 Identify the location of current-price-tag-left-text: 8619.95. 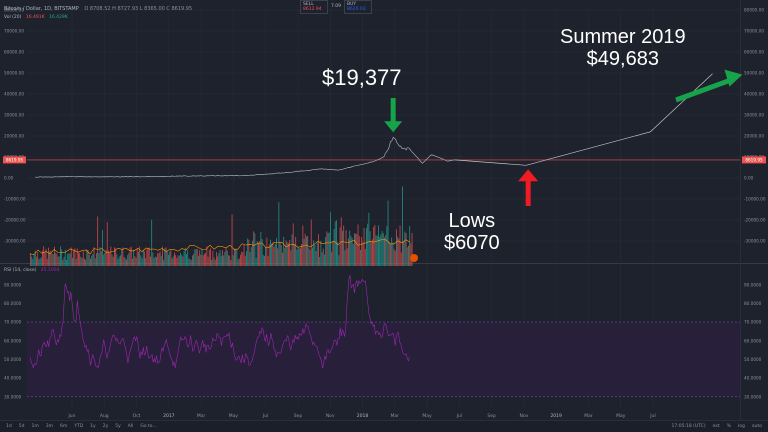
(15, 159).